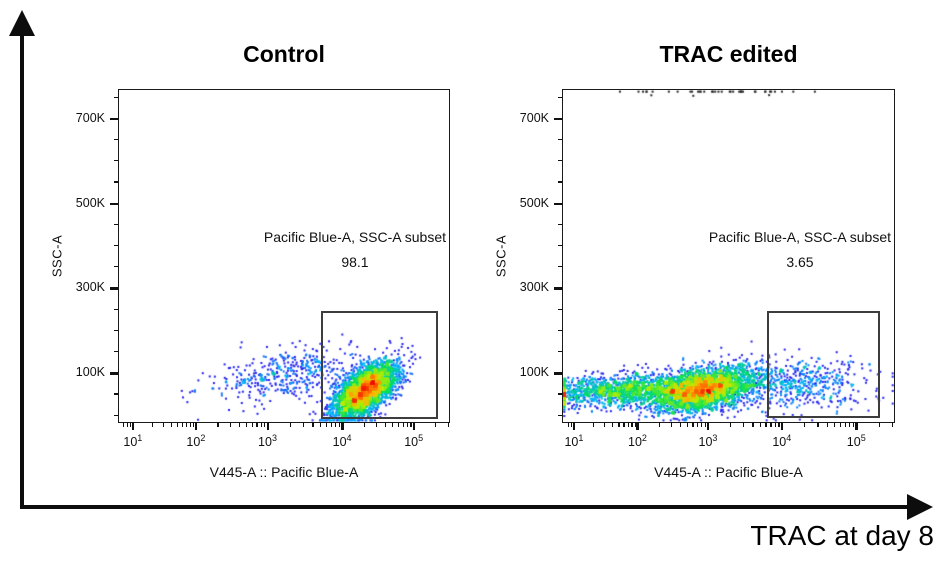  Describe the element at coordinates (196, 441) in the screenshot. I see `axis-tick-label: 10²` at that location.